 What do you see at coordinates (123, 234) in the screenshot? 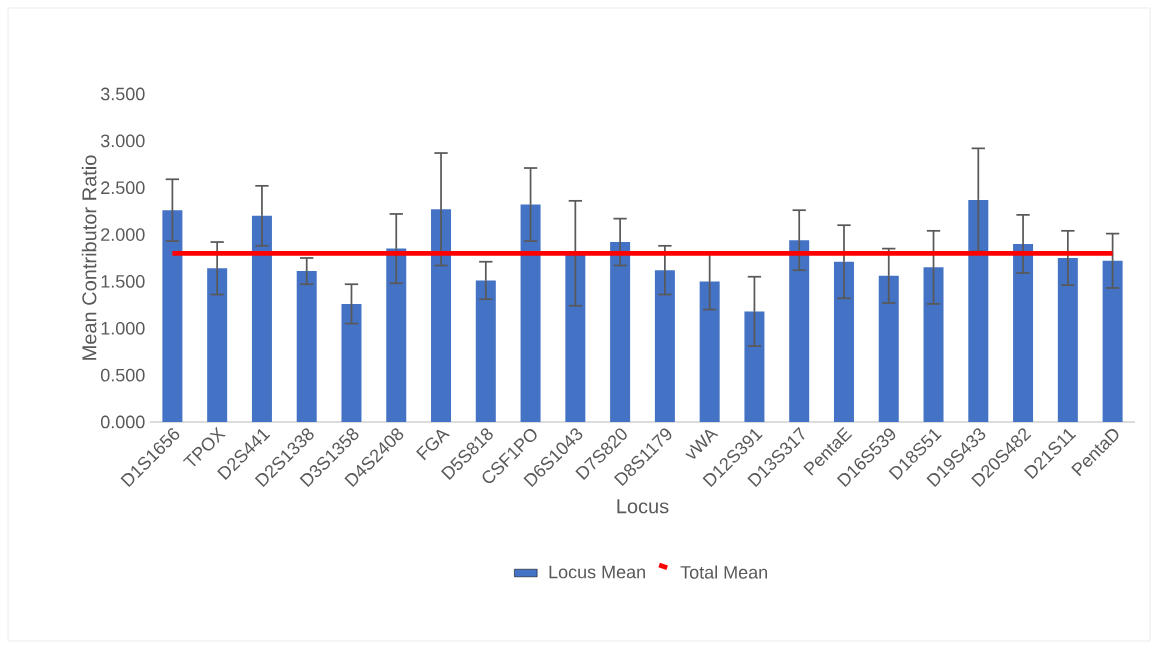
I see `y-tick-label: 2.000` at bounding box center [123, 234].